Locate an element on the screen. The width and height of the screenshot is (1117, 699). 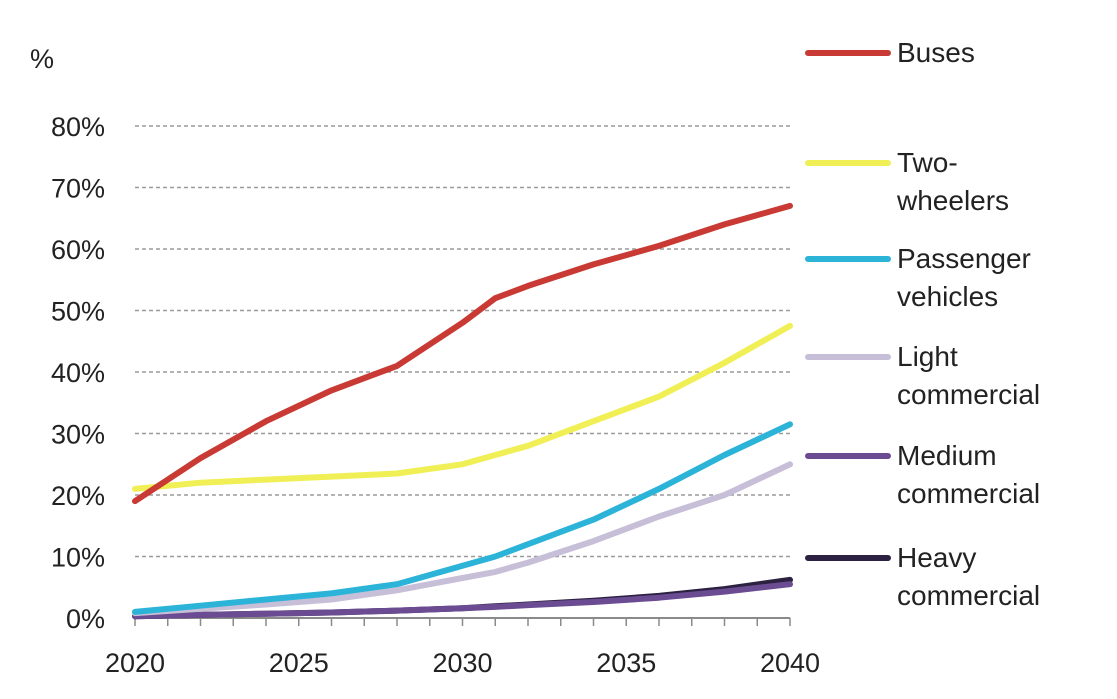
x-tick-label: 2030 is located at coordinates (462, 663).